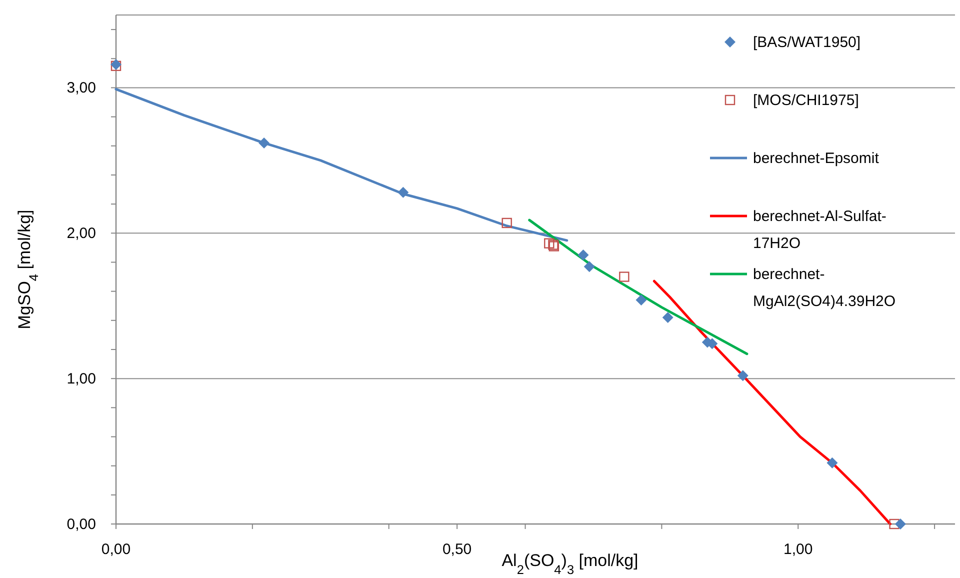 The image size is (960, 578). What do you see at coordinates (81, 379) in the screenshot?
I see `y-tick-label: 1,00` at bounding box center [81, 379].